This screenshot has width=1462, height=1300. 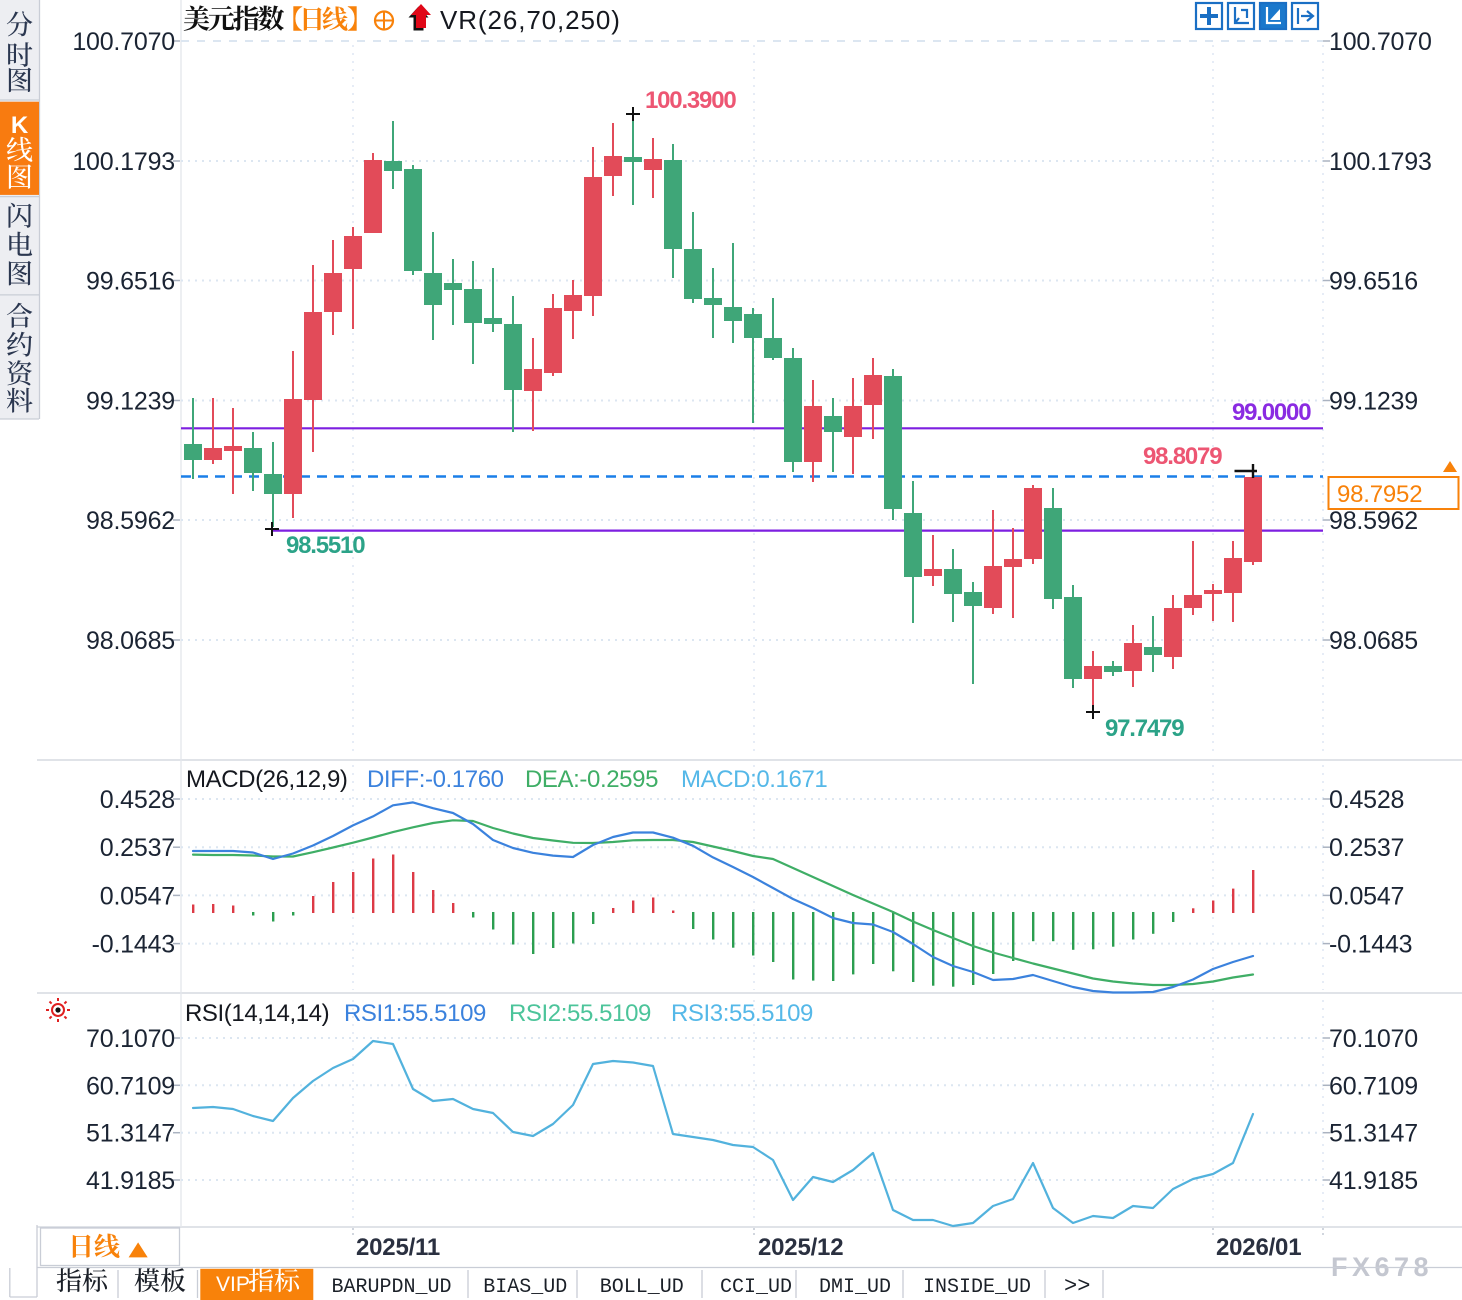 What do you see at coordinates (591, 779) in the screenshot?
I see `svg-text: DEA:-0.2595` at bounding box center [591, 779].